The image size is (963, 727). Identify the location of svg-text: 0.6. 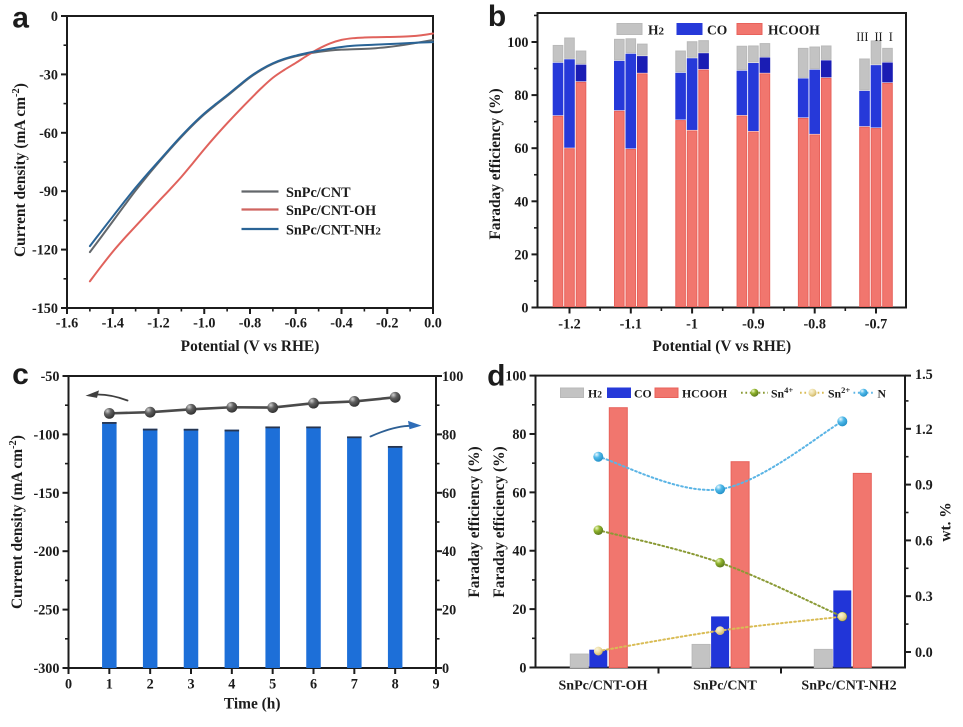
(924, 541).